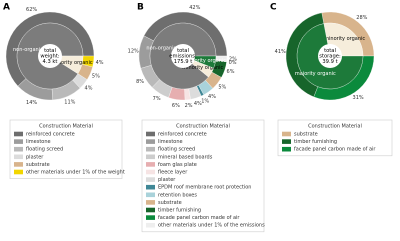  Describe the element at coordinates (140, 82) in the screenshot. I see `value-label: 8%` at that location.